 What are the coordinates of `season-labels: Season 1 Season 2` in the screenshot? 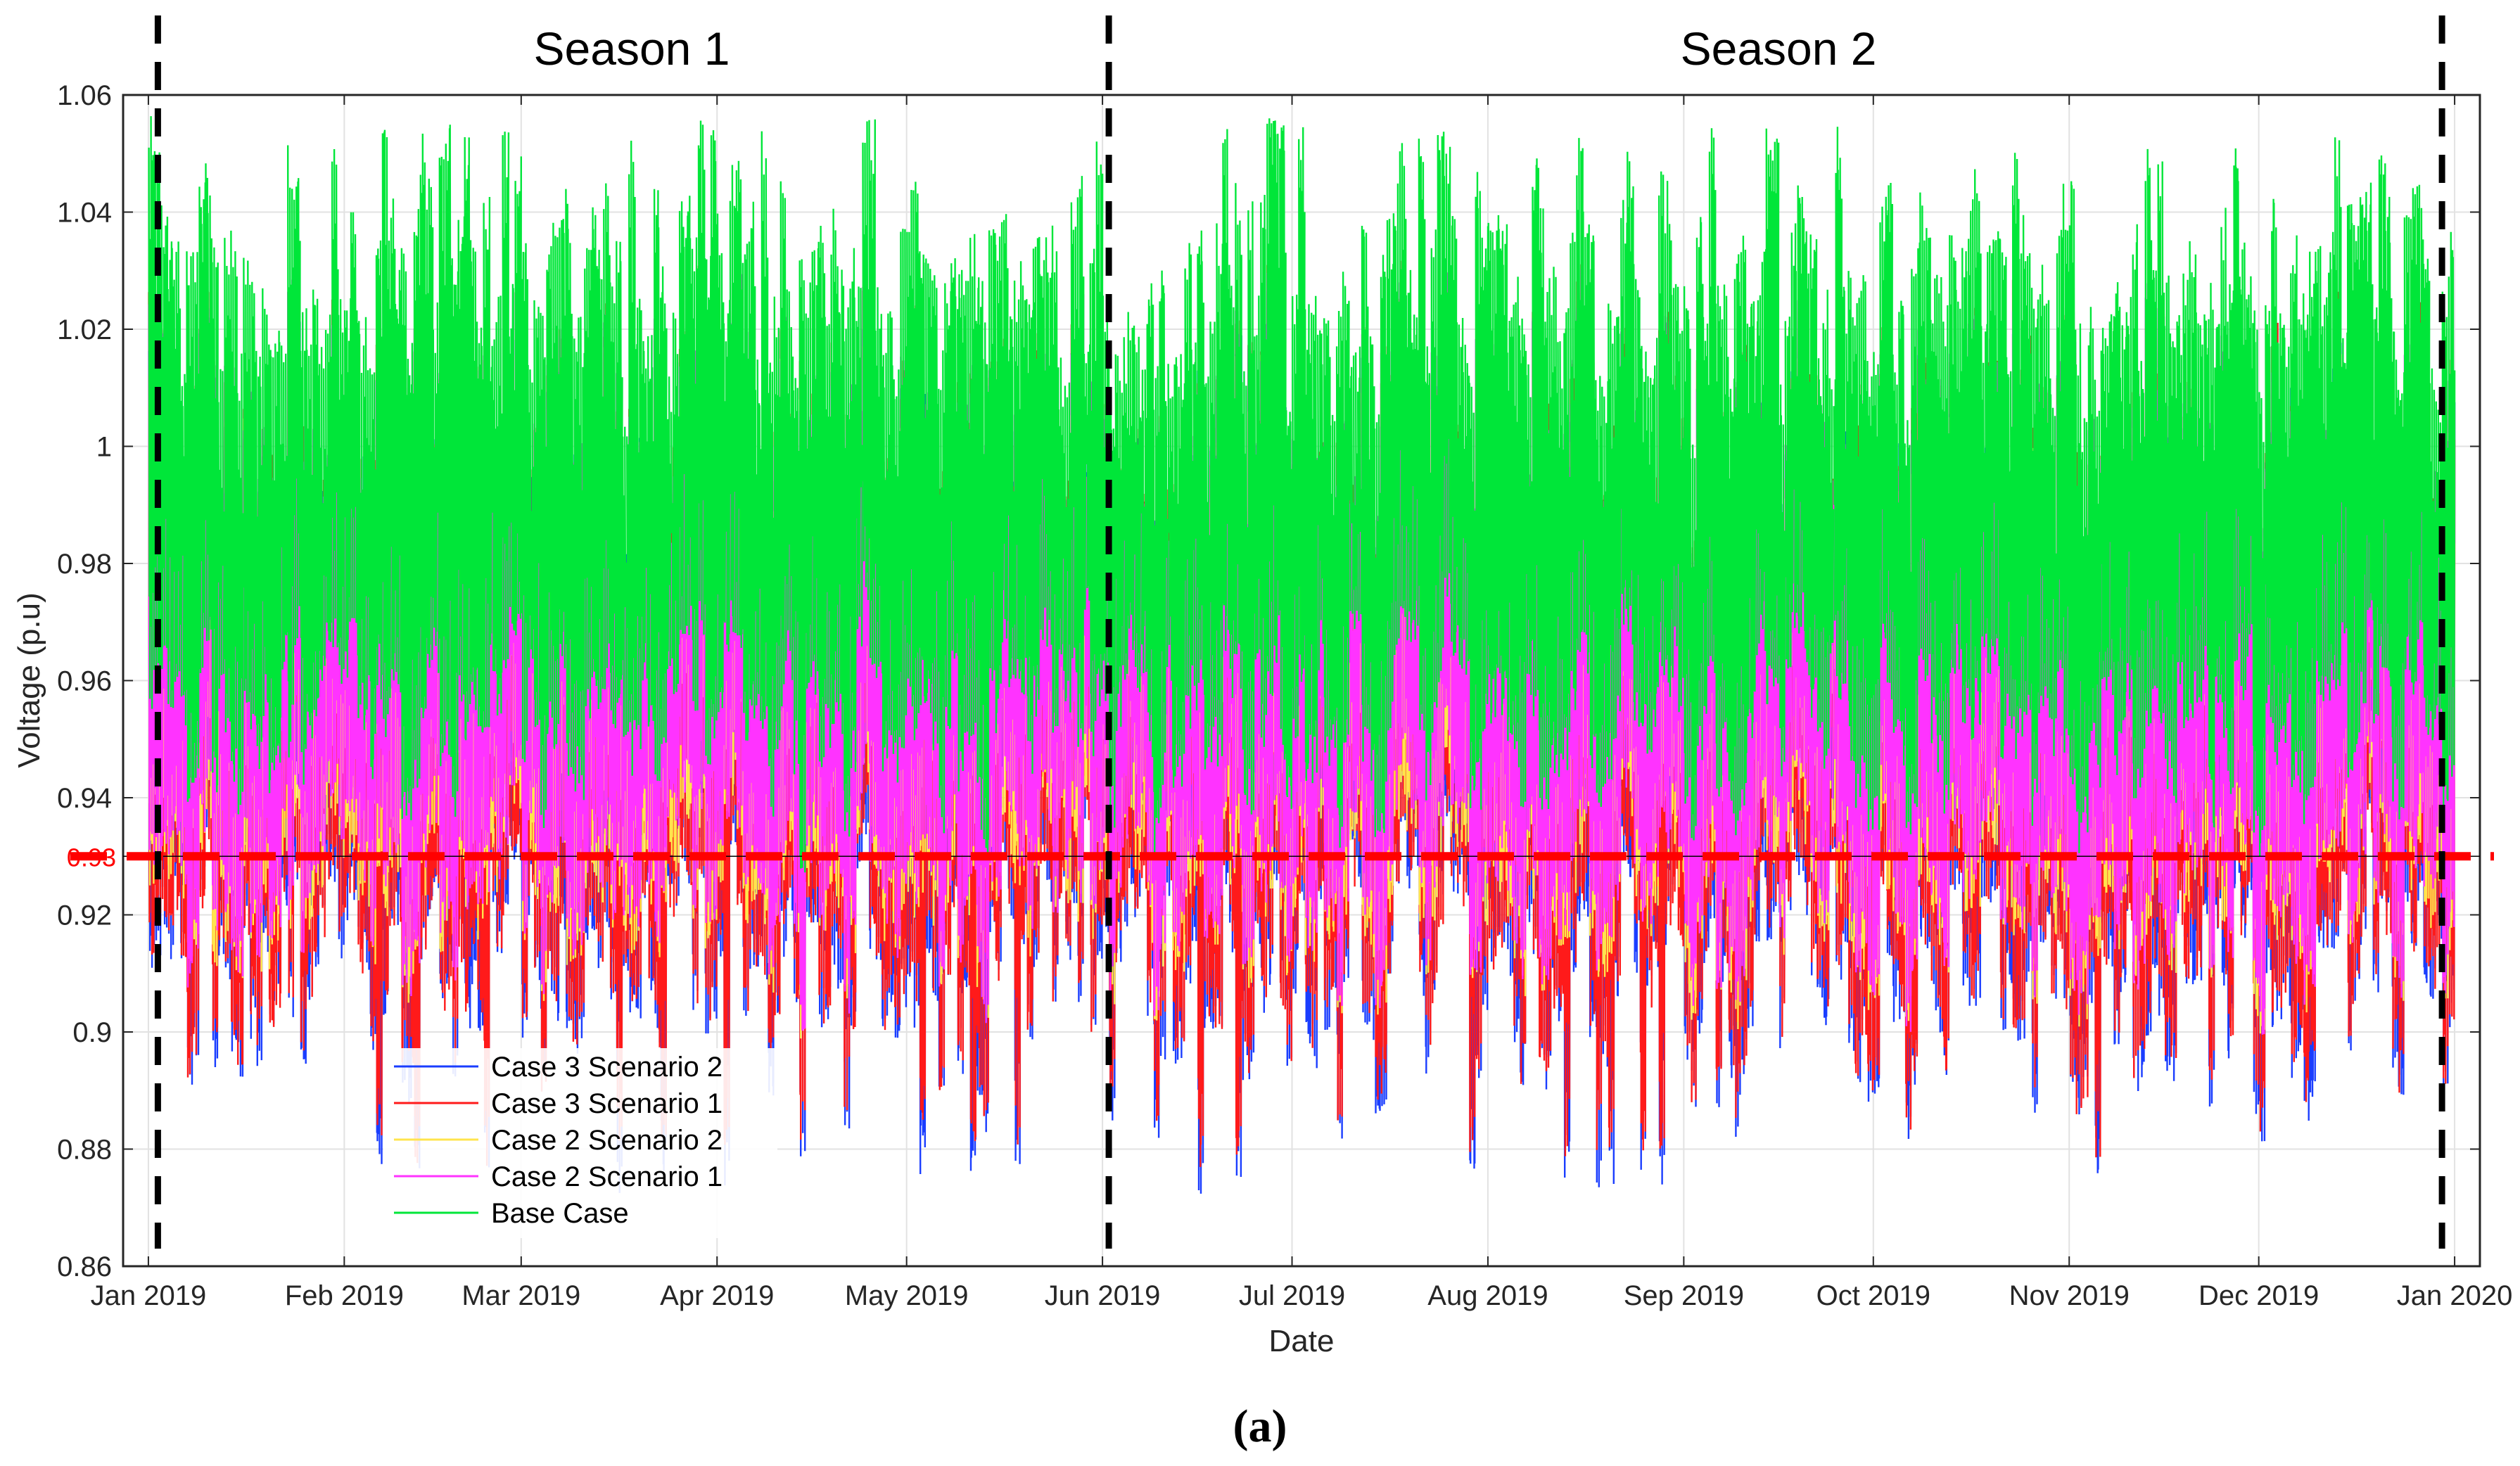 It's located at (1205, 49).